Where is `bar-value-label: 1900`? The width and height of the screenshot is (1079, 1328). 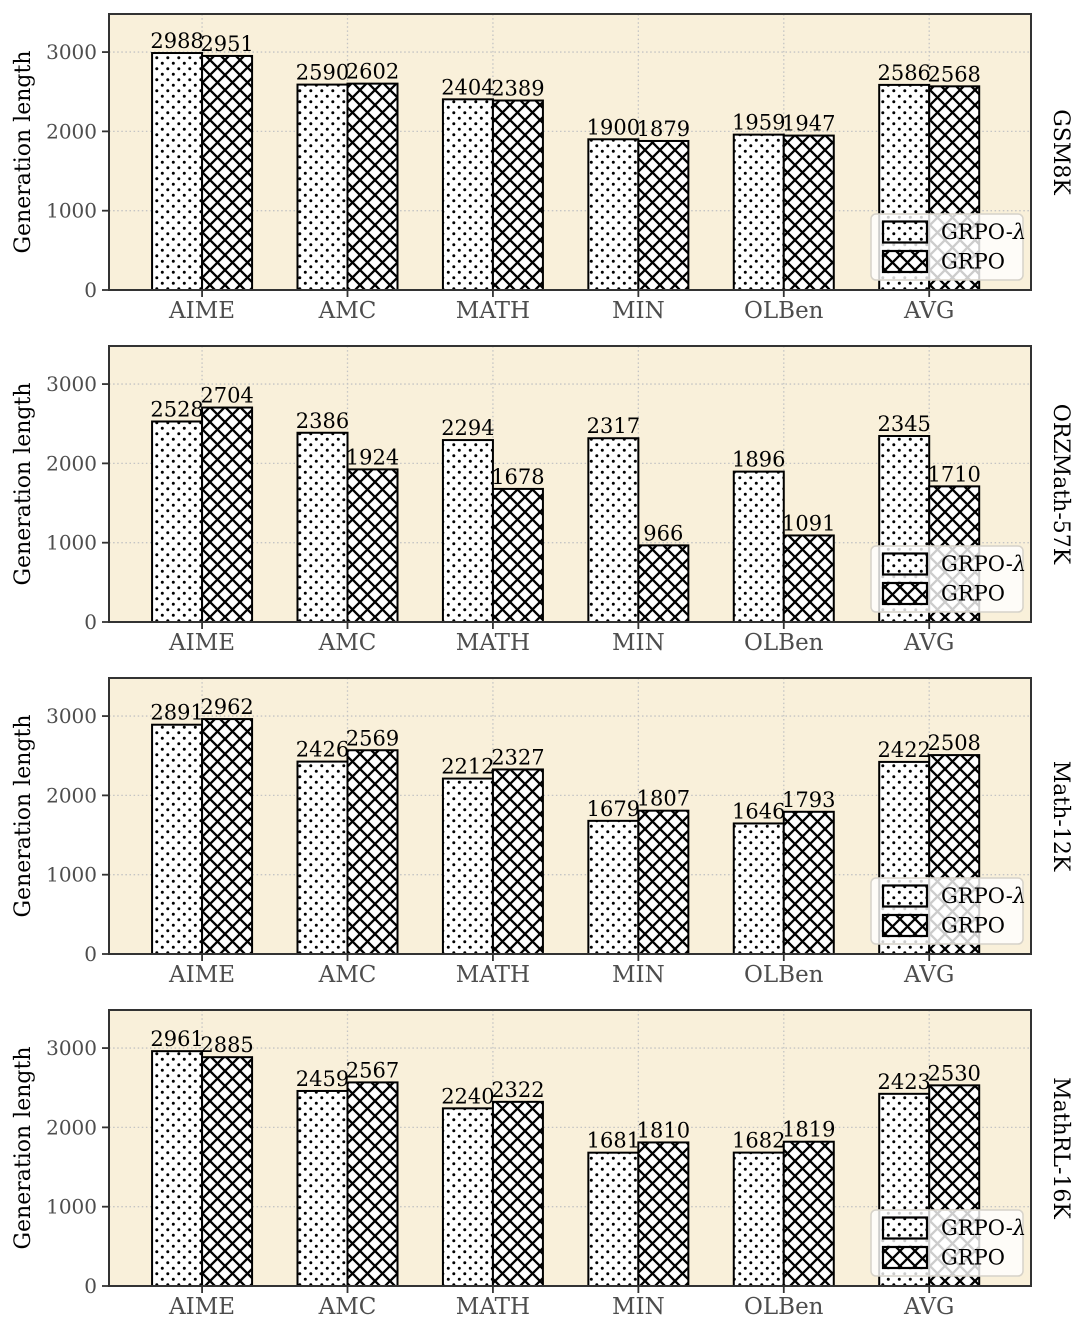 bar-value-label: 1900 is located at coordinates (613, 127).